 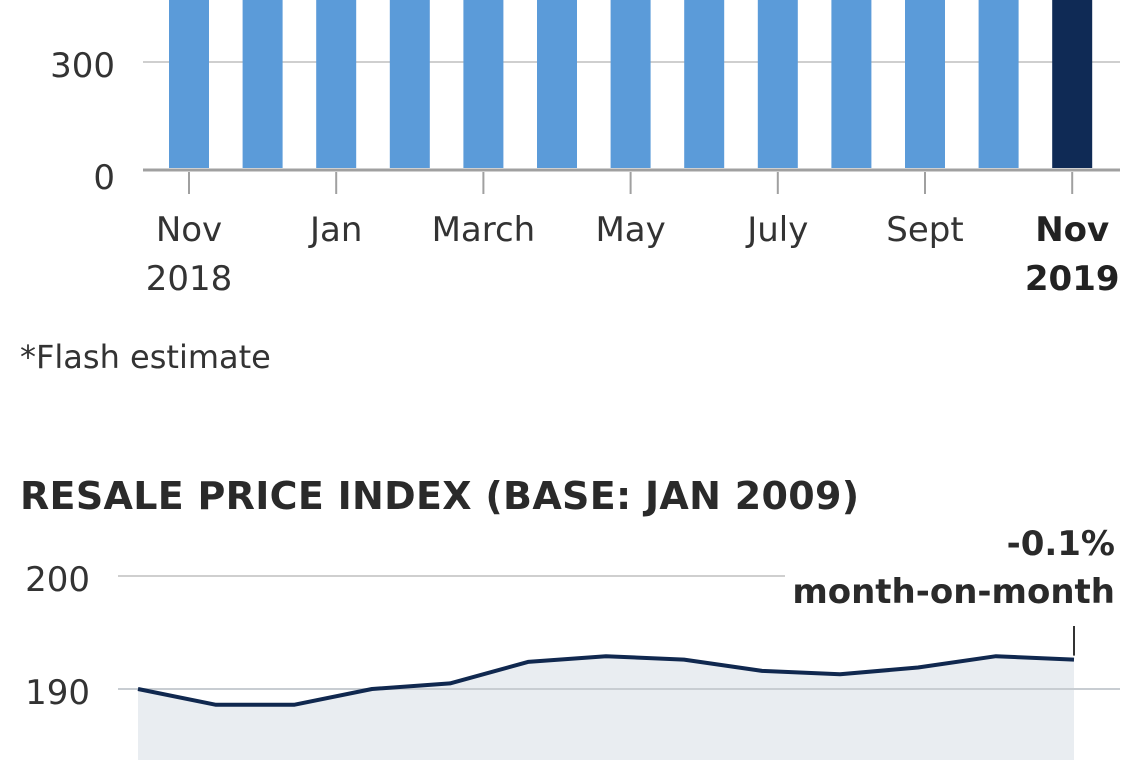 I want to click on price-index-line, so click(x=606, y=680).